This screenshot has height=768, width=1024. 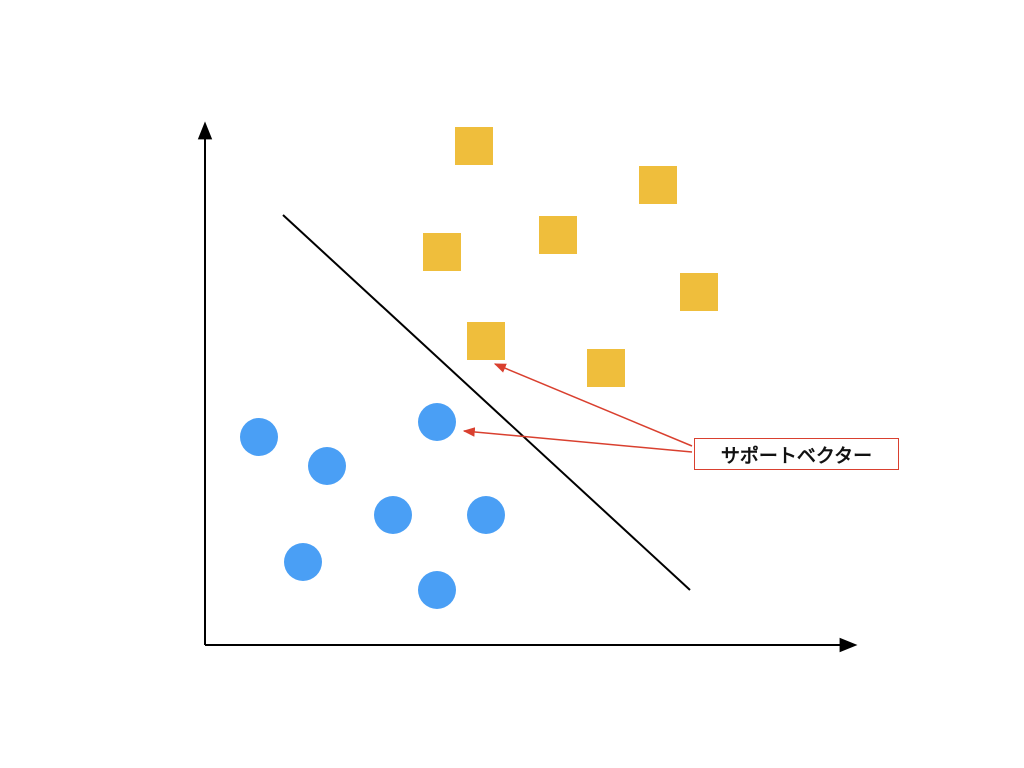 I want to click on circle-class-group, so click(x=372, y=506).